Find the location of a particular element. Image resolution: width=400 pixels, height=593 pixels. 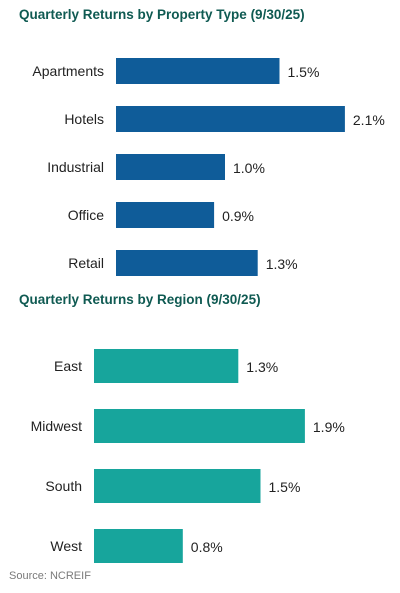

region-bar-west is located at coordinates (138, 546).